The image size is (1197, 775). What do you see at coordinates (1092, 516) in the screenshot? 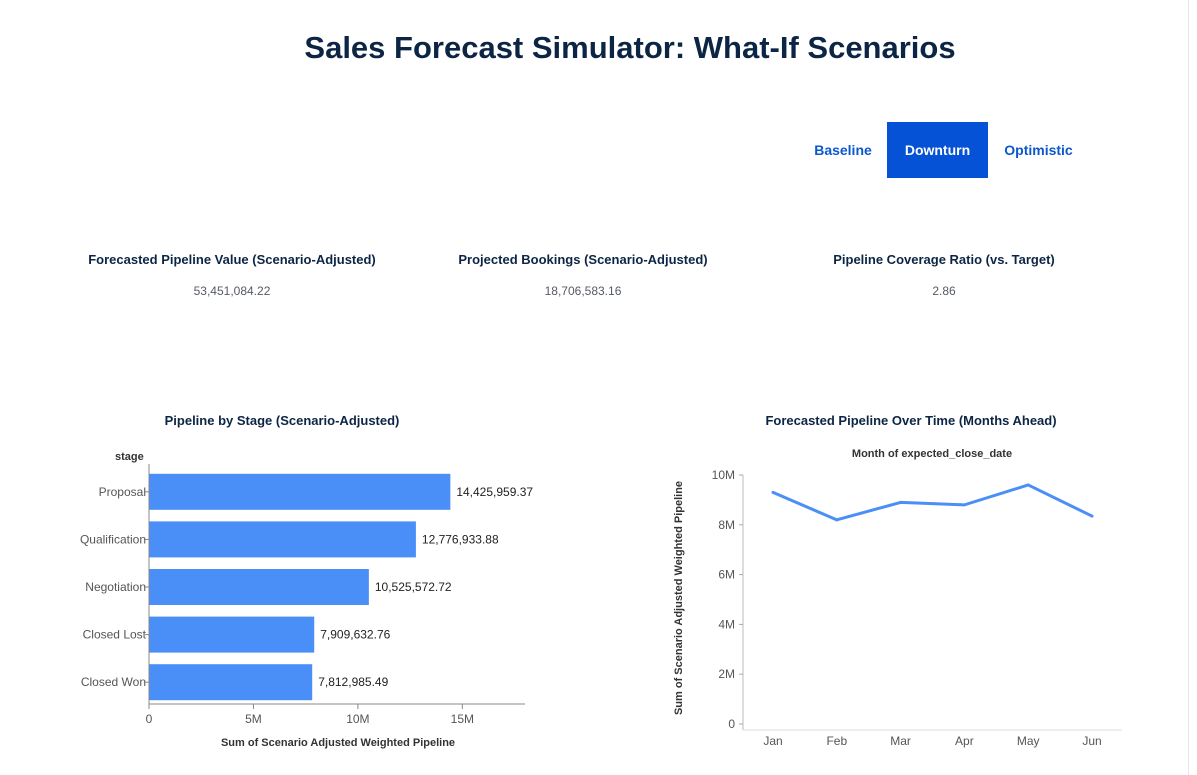
I see `data-point-jun` at bounding box center [1092, 516].